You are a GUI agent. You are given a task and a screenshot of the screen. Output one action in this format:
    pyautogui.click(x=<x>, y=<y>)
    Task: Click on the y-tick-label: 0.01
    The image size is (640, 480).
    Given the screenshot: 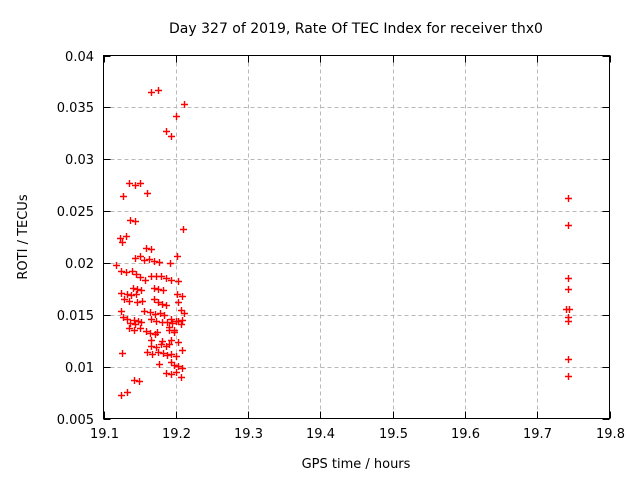 What is the action you would take?
    pyautogui.click(x=79, y=368)
    